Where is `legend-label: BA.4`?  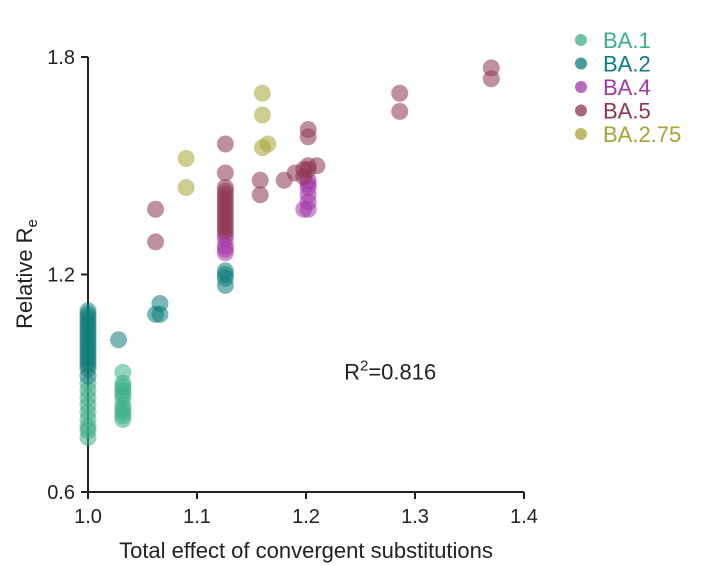 legend-label: BA.4 is located at coordinates (627, 87).